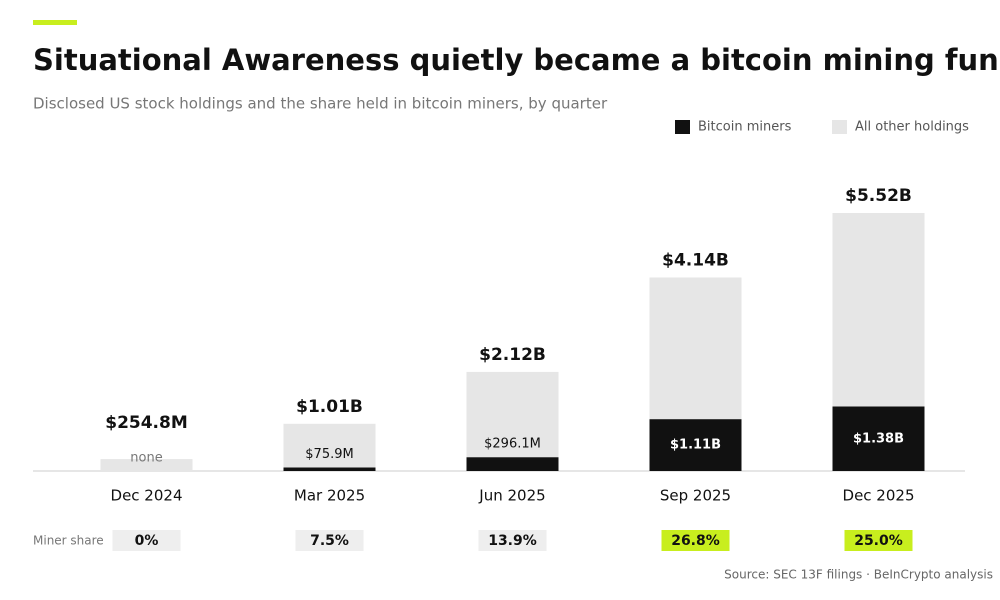 This screenshot has height=600, width=1000. What do you see at coordinates (512, 444) in the screenshot?
I see `segment-label: $296.1M` at bounding box center [512, 444].